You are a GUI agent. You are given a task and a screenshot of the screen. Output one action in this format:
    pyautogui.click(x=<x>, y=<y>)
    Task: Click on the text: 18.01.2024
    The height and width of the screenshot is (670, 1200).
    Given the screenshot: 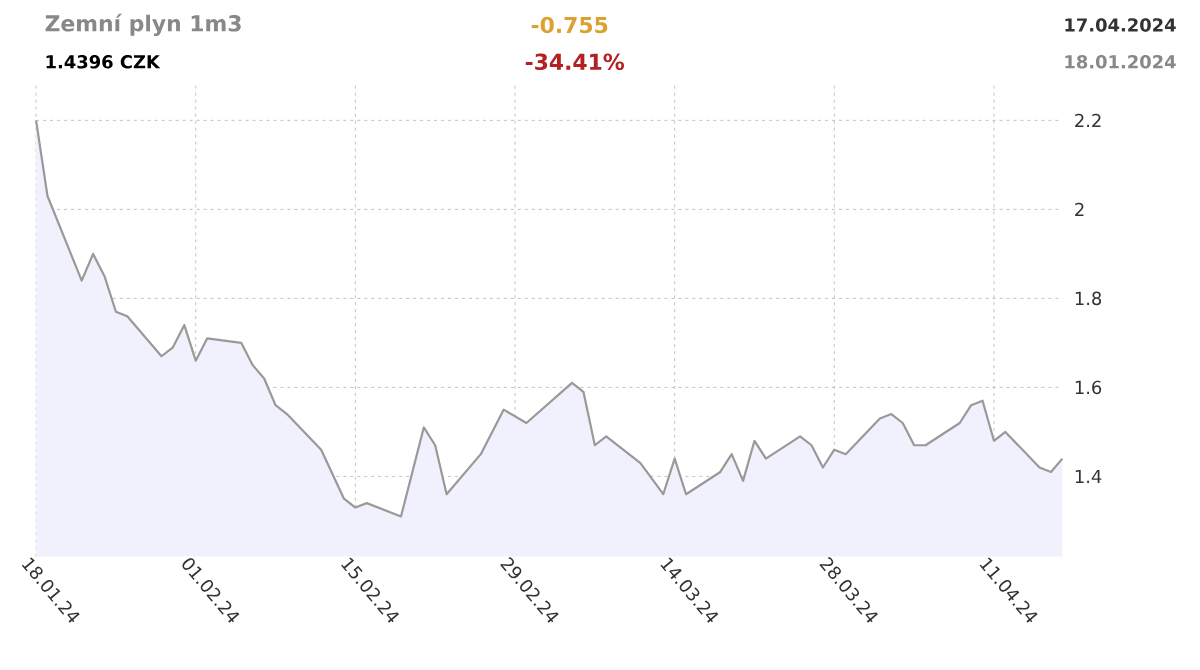 What is the action you would take?
    pyautogui.click(x=1120, y=61)
    